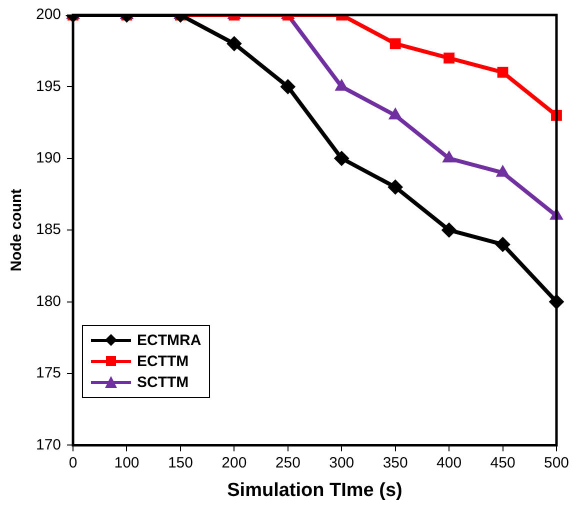 The height and width of the screenshot is (510, 572). I want to click on y-tick-label: 195, so click(49, 86).